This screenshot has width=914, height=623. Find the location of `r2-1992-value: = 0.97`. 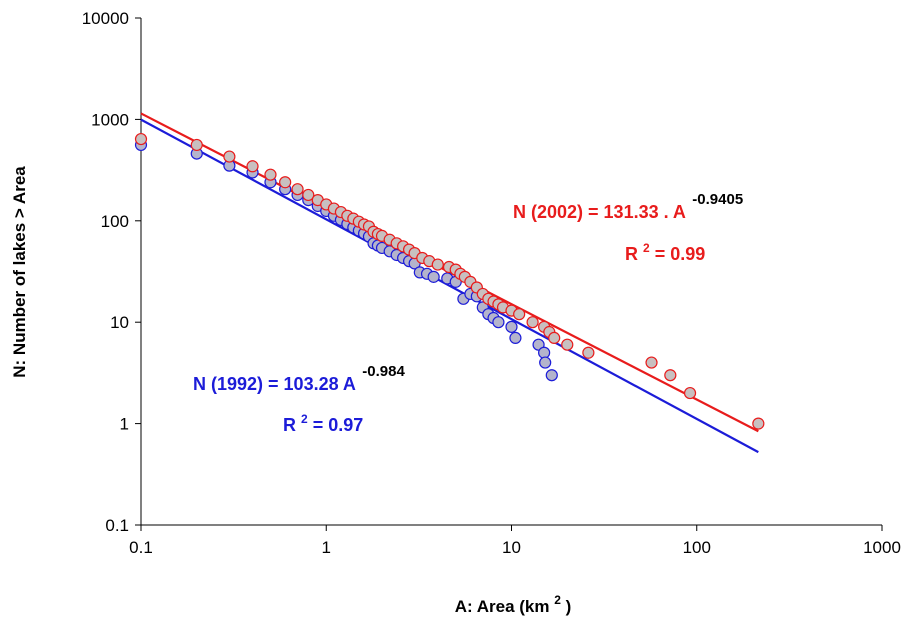

r2-1992-value: = 0.97 is located at coordinates (338, 425).